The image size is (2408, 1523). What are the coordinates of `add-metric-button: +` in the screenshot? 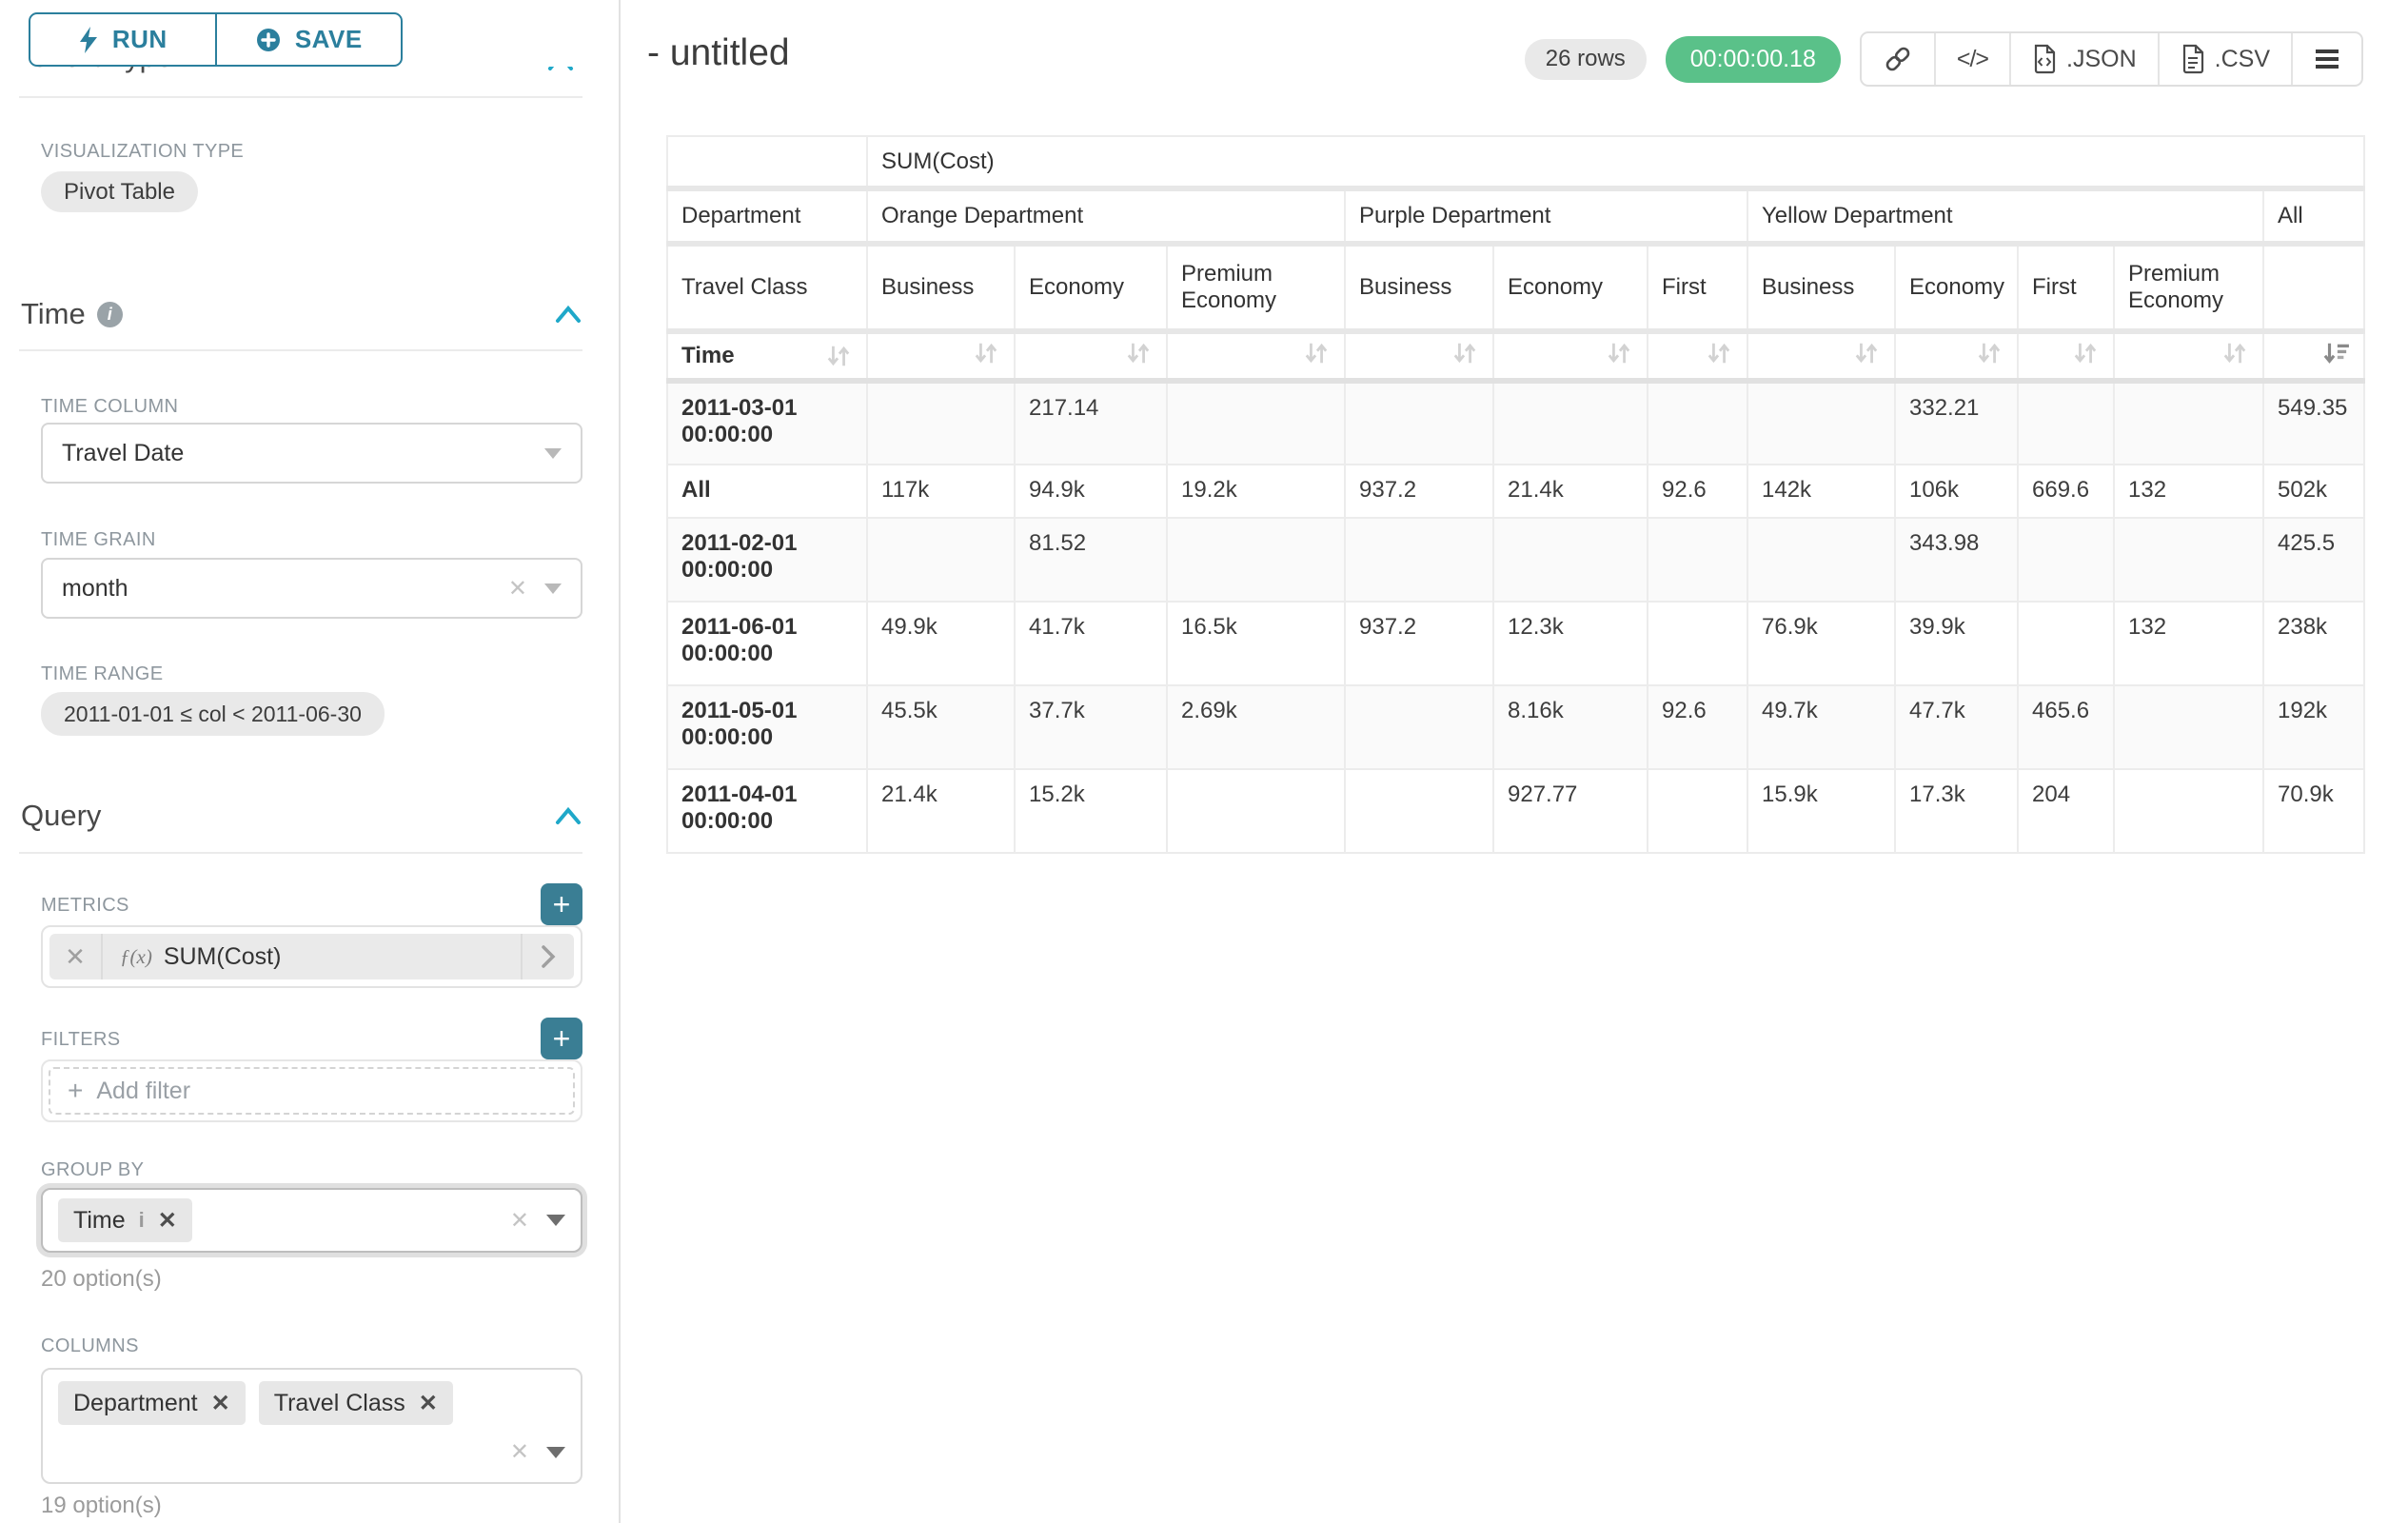 It's located at (561, 904).